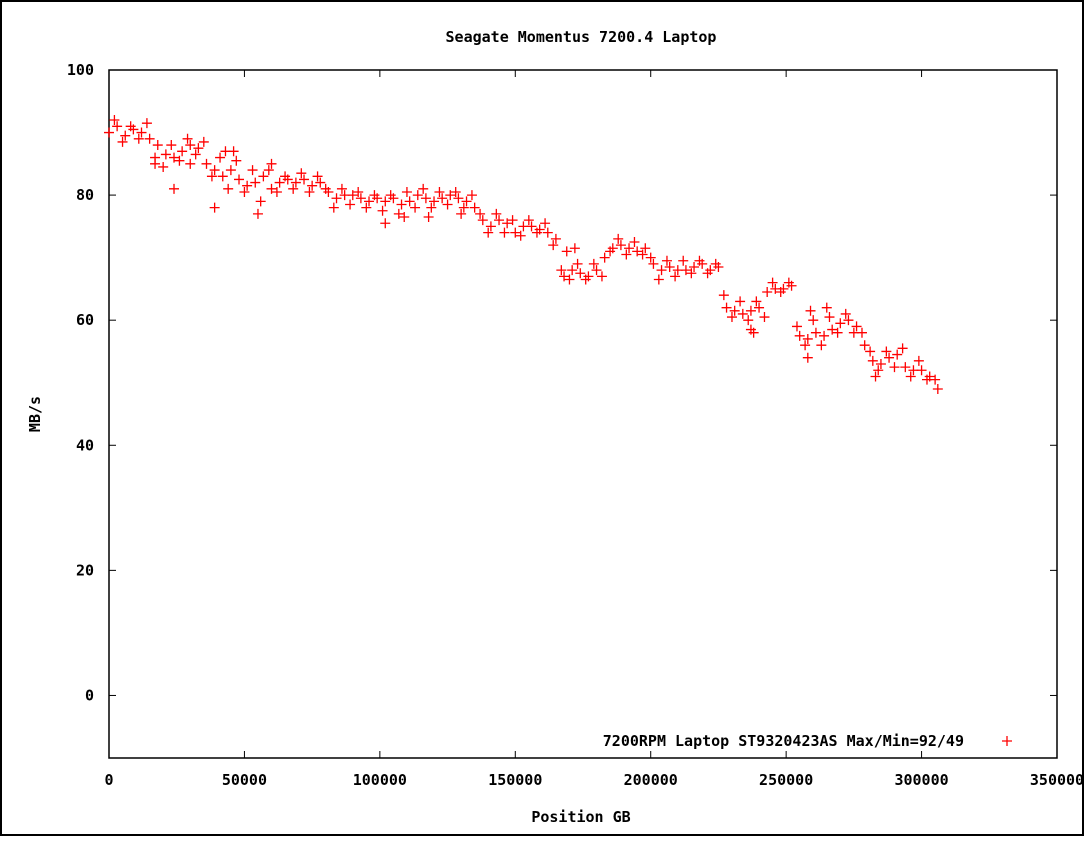 The image size is (1084, 841). What do you see at coordinates (581, 37) in the screenshot?
I see `chart-title: Seagate Momentus 7200.4 Laptop` at bounding box center [581, 37].